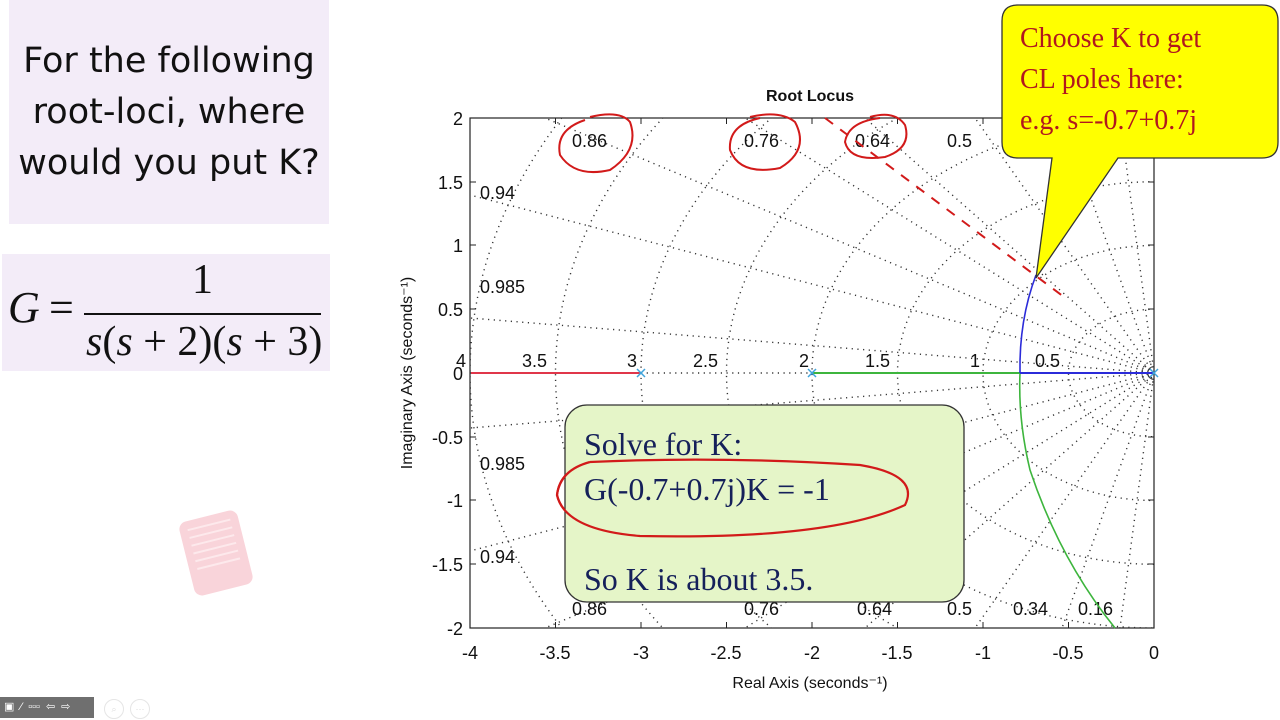 The image size is (1280, 720). Describe the element at coordinates (66, 707) in the screenshot. I see `next-icon: ⇨` at that location.